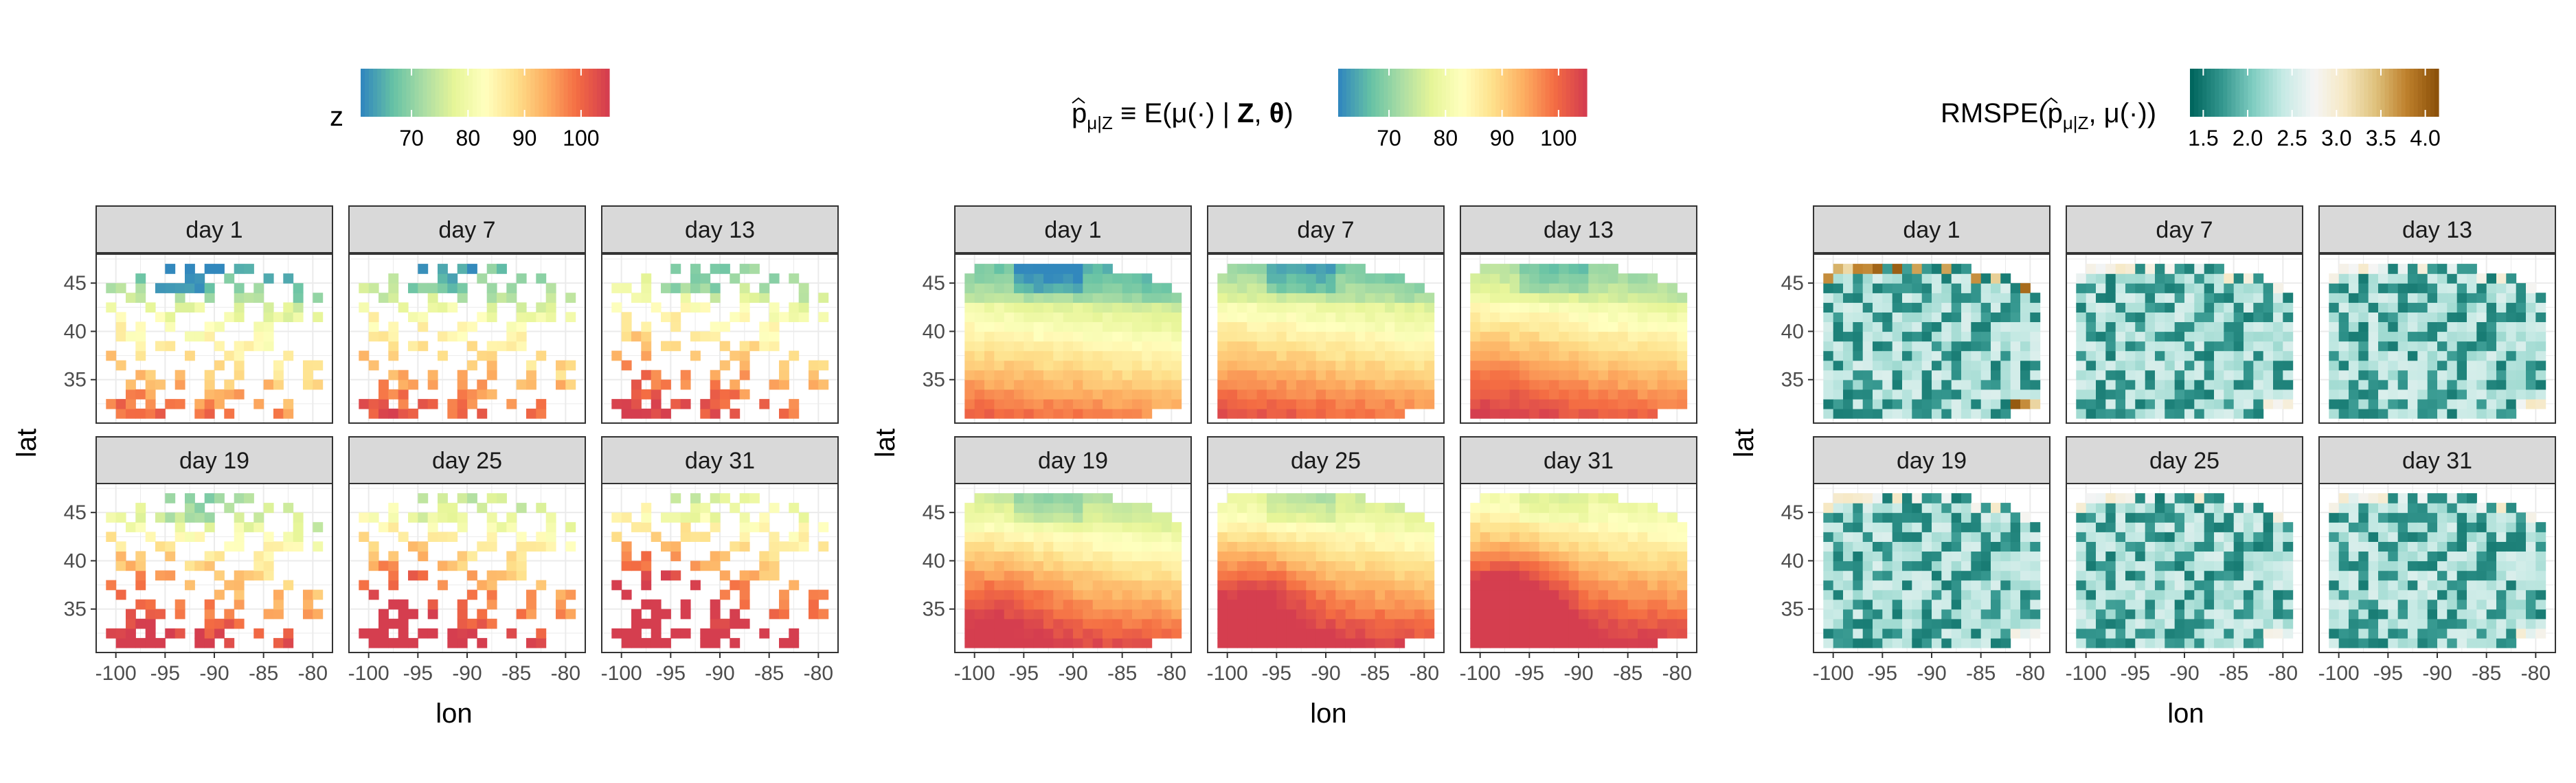 This screenshot has height=783, width=2576. I want to click on x-tick-label: -95, so click(1276, 674).